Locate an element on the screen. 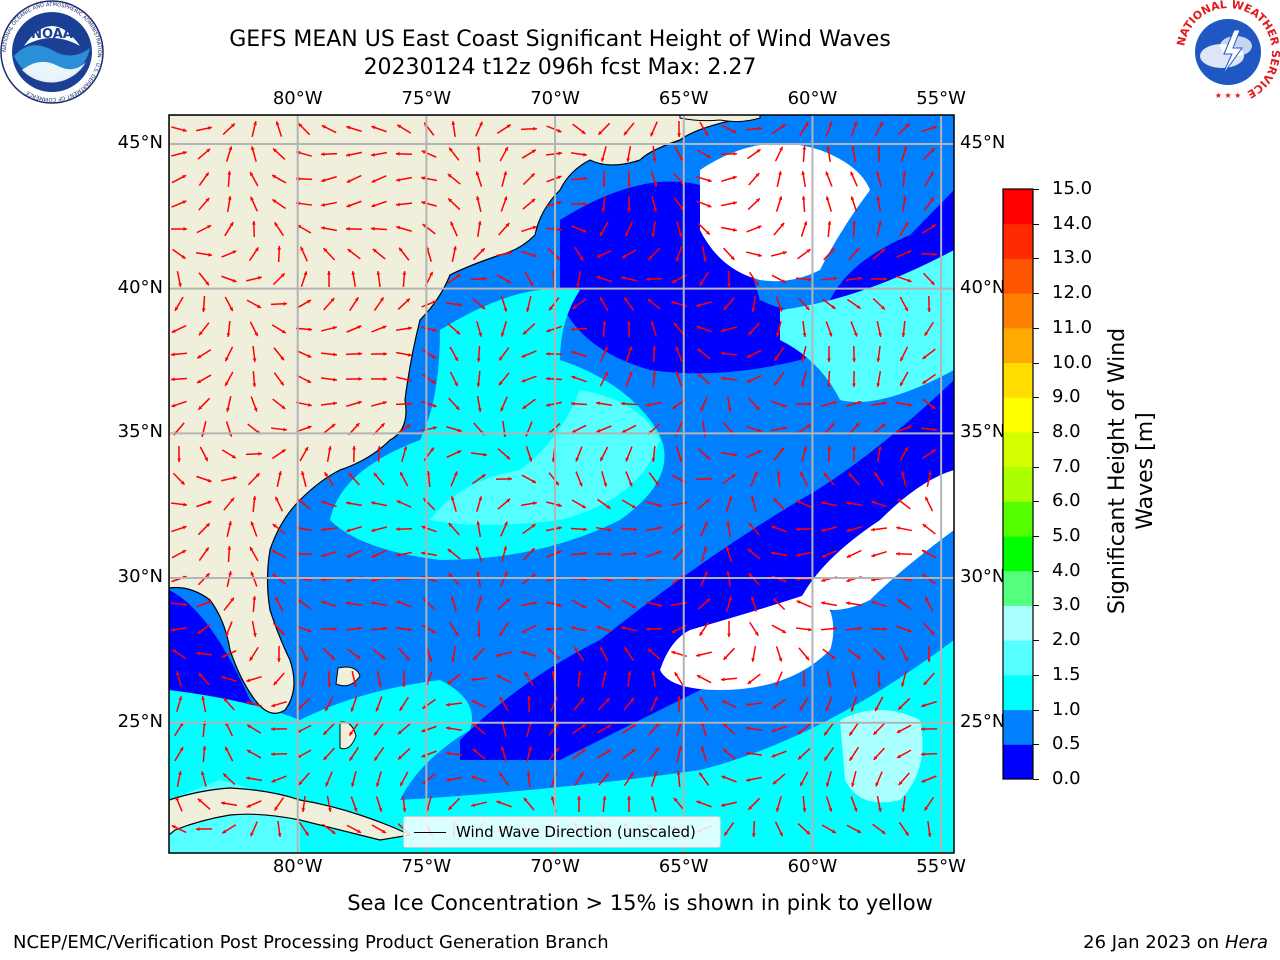 Image resolution: width=1280 pixels, height=960 pixels. lat-label: 45°N is located at coordinates (140, 142).